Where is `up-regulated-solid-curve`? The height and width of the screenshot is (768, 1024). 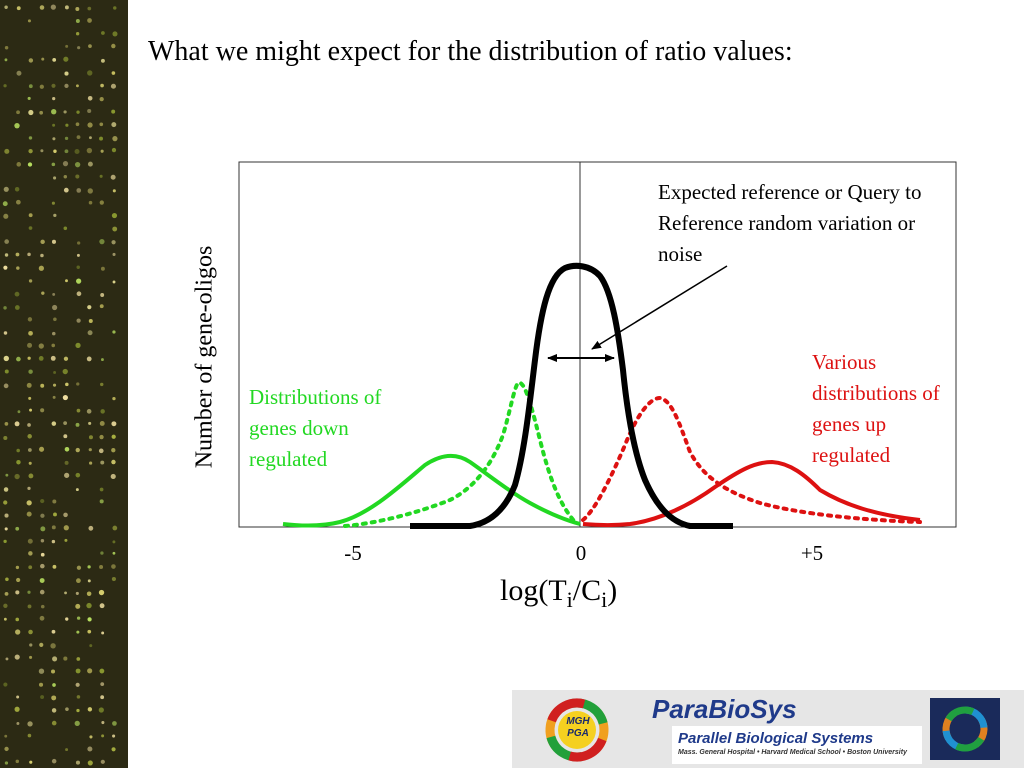 up-regulated-solid-curve is located at coordinates (751, 493).